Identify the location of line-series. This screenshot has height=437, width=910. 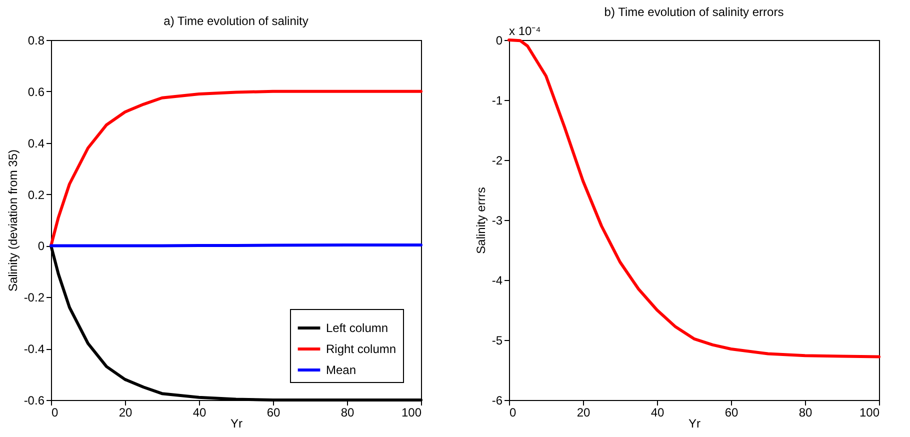
(236, 169).